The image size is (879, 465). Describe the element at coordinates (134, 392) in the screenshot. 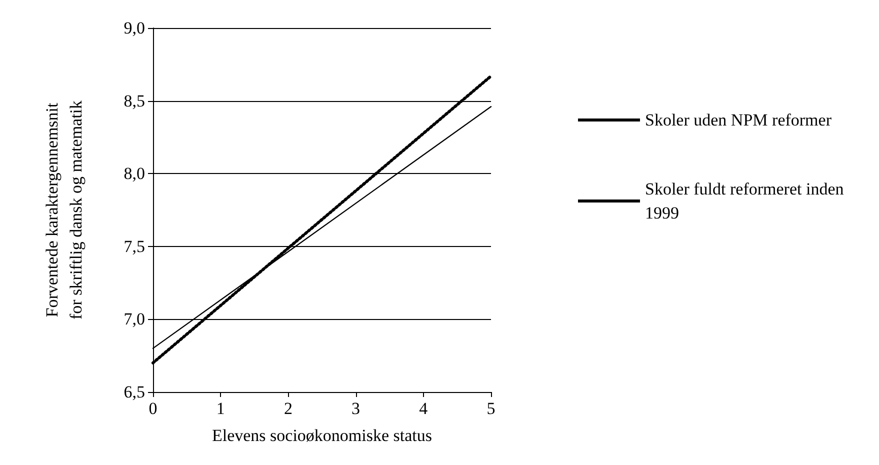

I see `y-tick-label: 6,5` at that location.